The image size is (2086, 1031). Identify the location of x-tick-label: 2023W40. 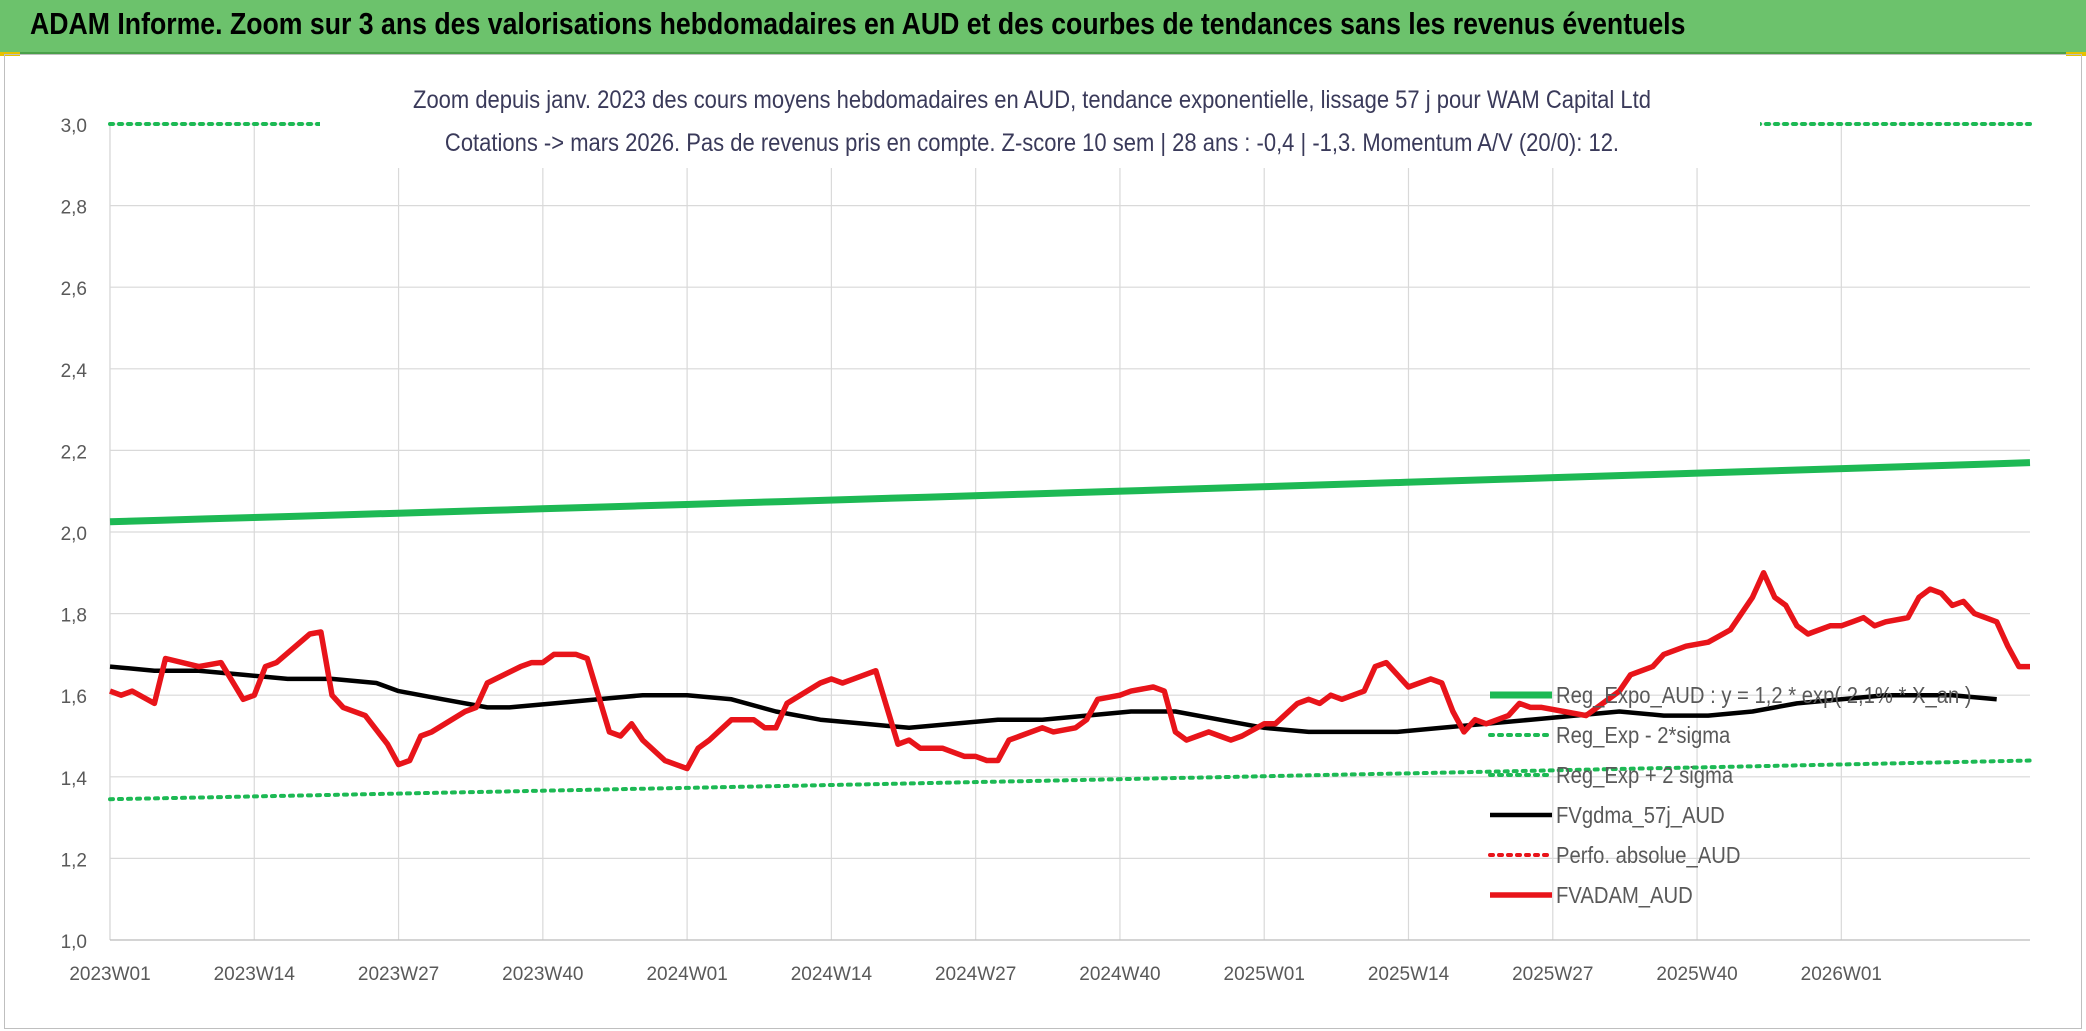
(542, 974).